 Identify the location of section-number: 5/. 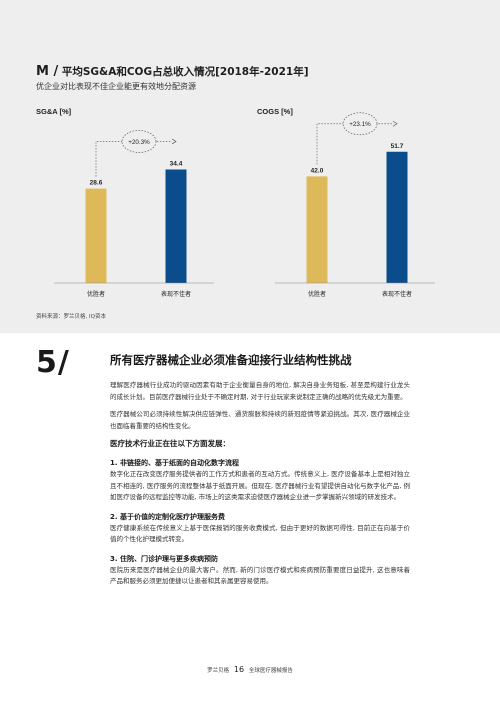
(53, 362).